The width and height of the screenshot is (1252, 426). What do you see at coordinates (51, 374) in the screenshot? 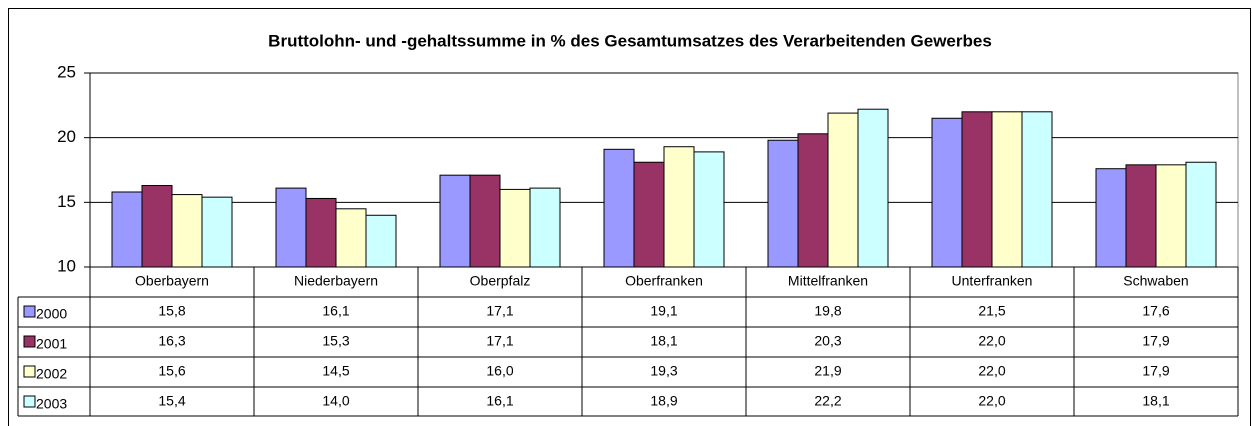
I see `legend-label: 2002` at bounding box center [51, 374].